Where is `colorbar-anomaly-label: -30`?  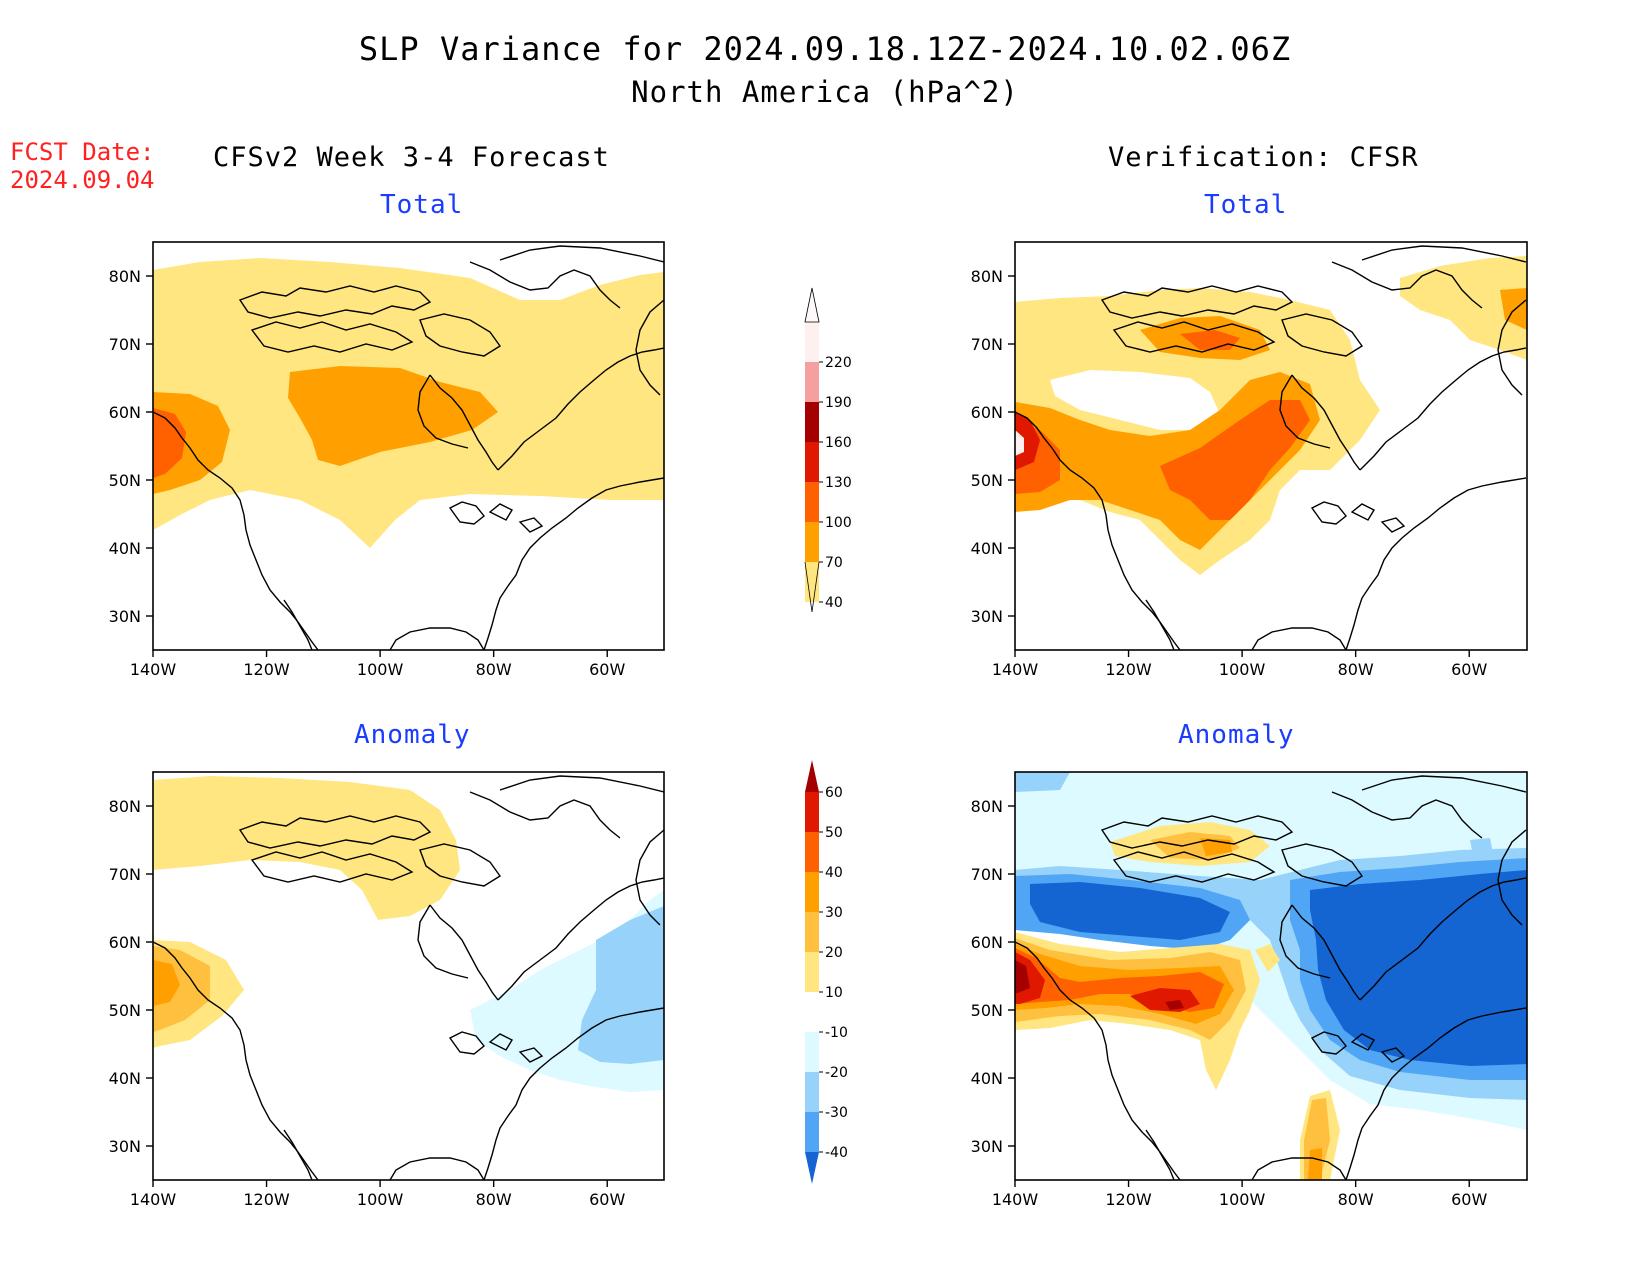 colorbar-anomaly-label: -30 is located at coordinates (836, 1113).